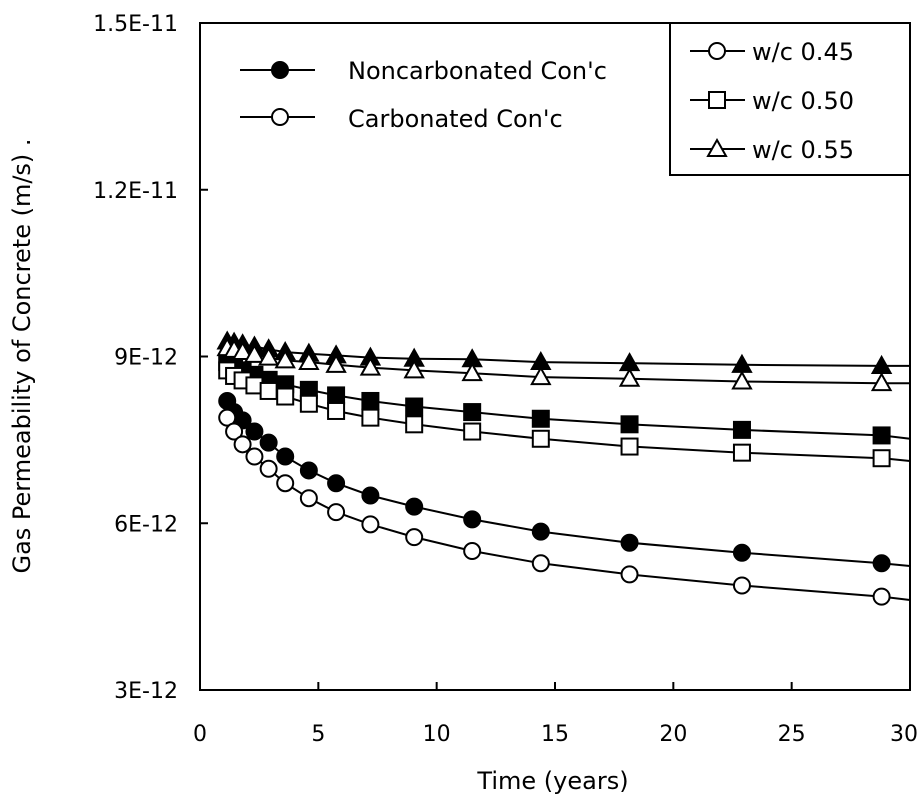 The width and height of the screenshot is (921, 812). What do you see at coordinates (146, 524) in the screenshot?
I see `y-tick-label: 6E-12` at bounding box center [146, 524].